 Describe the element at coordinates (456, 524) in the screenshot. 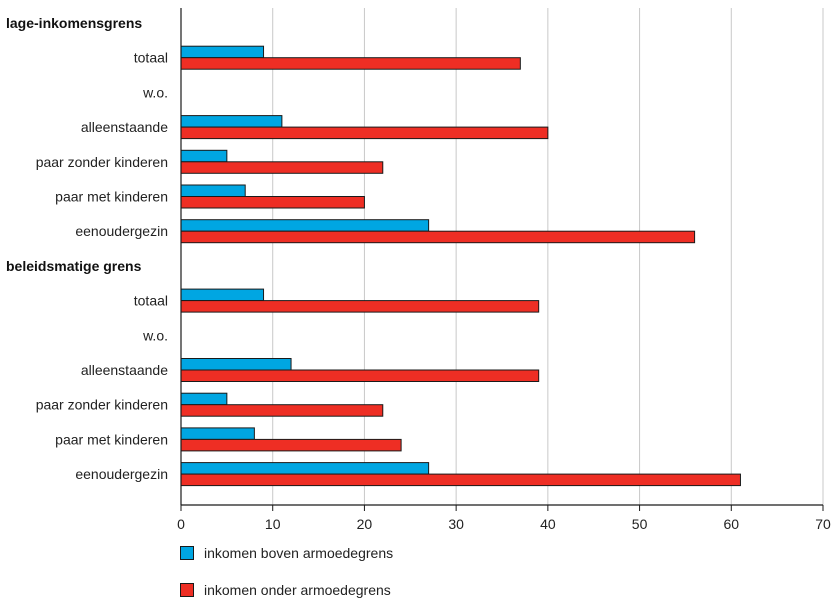

I see `x-tick-label: 30` at that location.